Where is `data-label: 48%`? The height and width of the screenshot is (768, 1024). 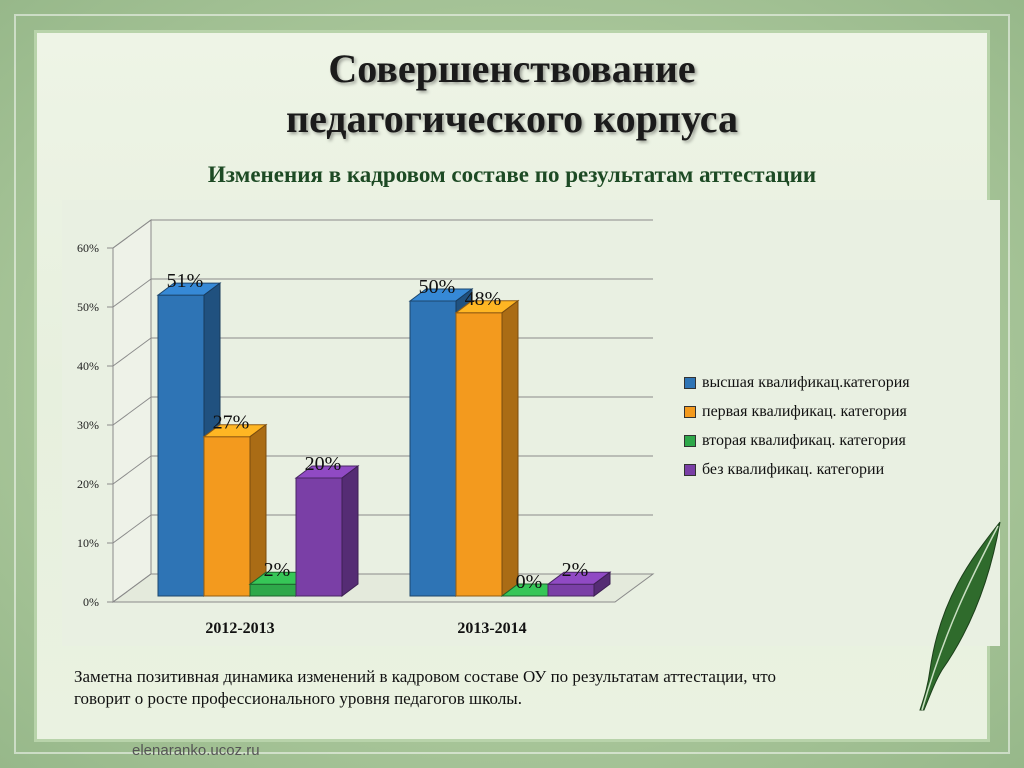 data-label: 48% is located at coordinates (483, 299).